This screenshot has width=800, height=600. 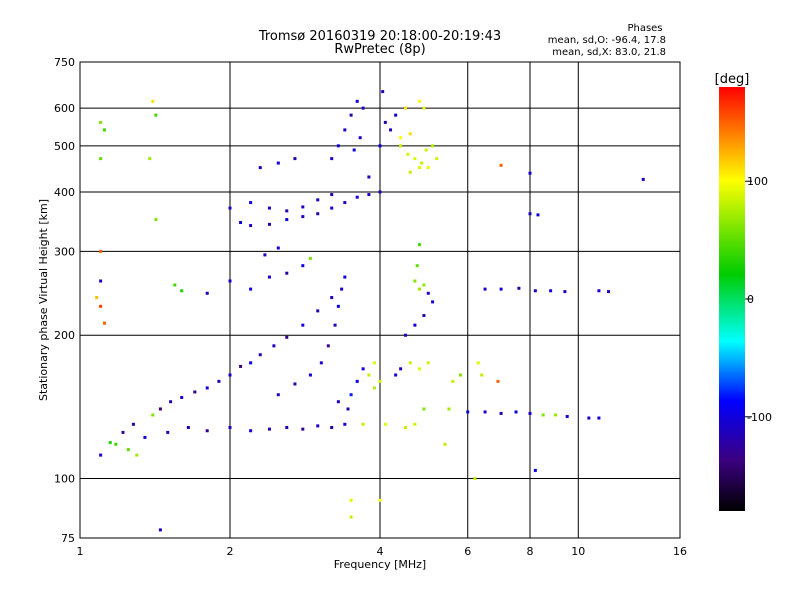 I want to click on colorbar-unit-label: [deg], so click(x=732, y=79).